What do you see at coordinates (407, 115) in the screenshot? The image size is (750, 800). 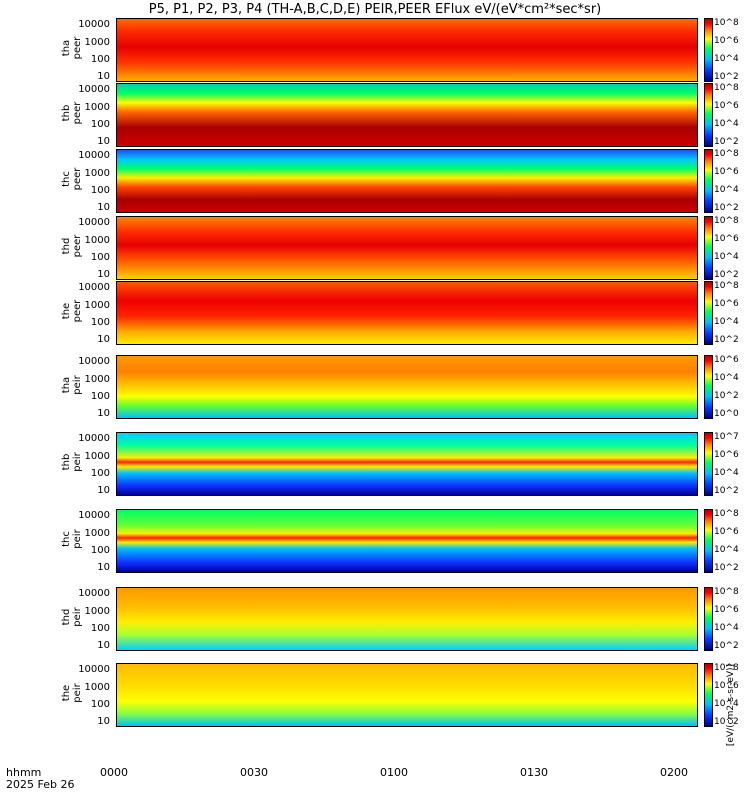 I see `spectrogram-thb-peer` at bounding box center [407, 115].